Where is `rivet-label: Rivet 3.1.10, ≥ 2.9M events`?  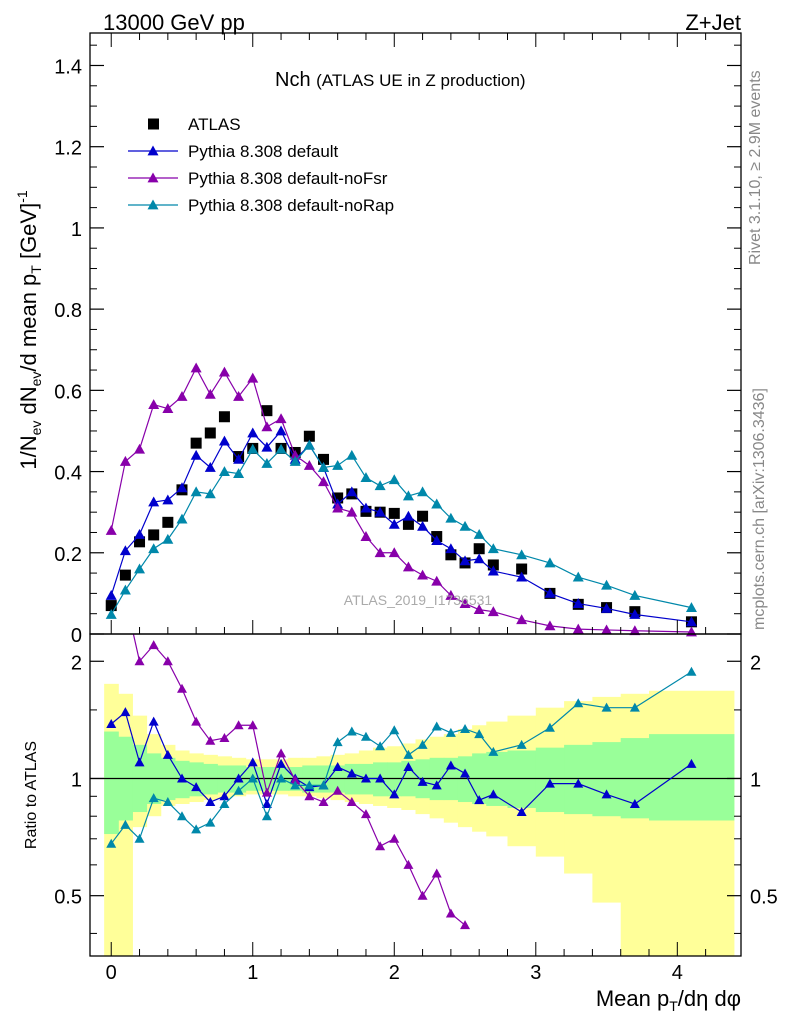 rivet-label: Rivet 3.1.10, ≥ 2.9M events is located at coordinates (755, 167).